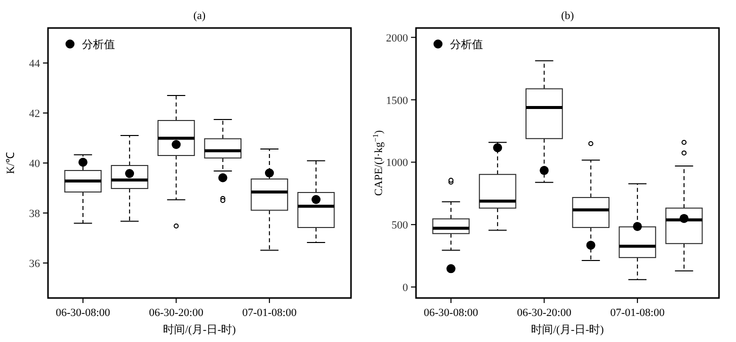 Image resolution: width=736 pixels, height=342 pixels. Describe the element at coordinates (397, 38) in the screenshot. I see `y-tick-label: 2000` at that location.